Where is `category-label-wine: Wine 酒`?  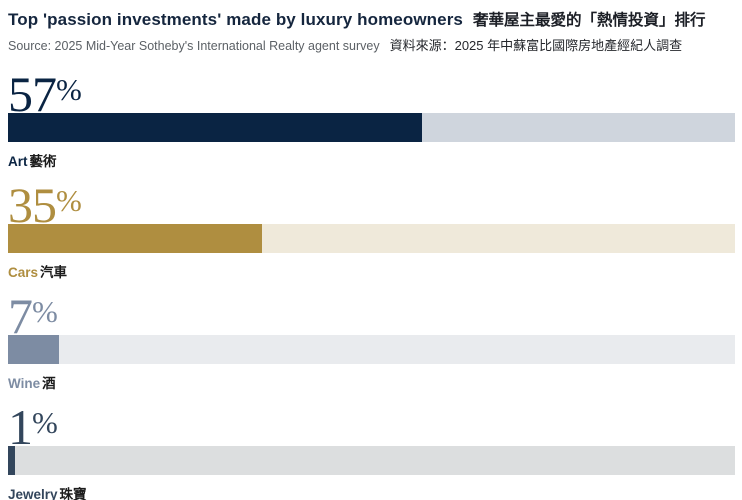 category-label-wine: Wine 酒 is located at coordinates (371, 381).